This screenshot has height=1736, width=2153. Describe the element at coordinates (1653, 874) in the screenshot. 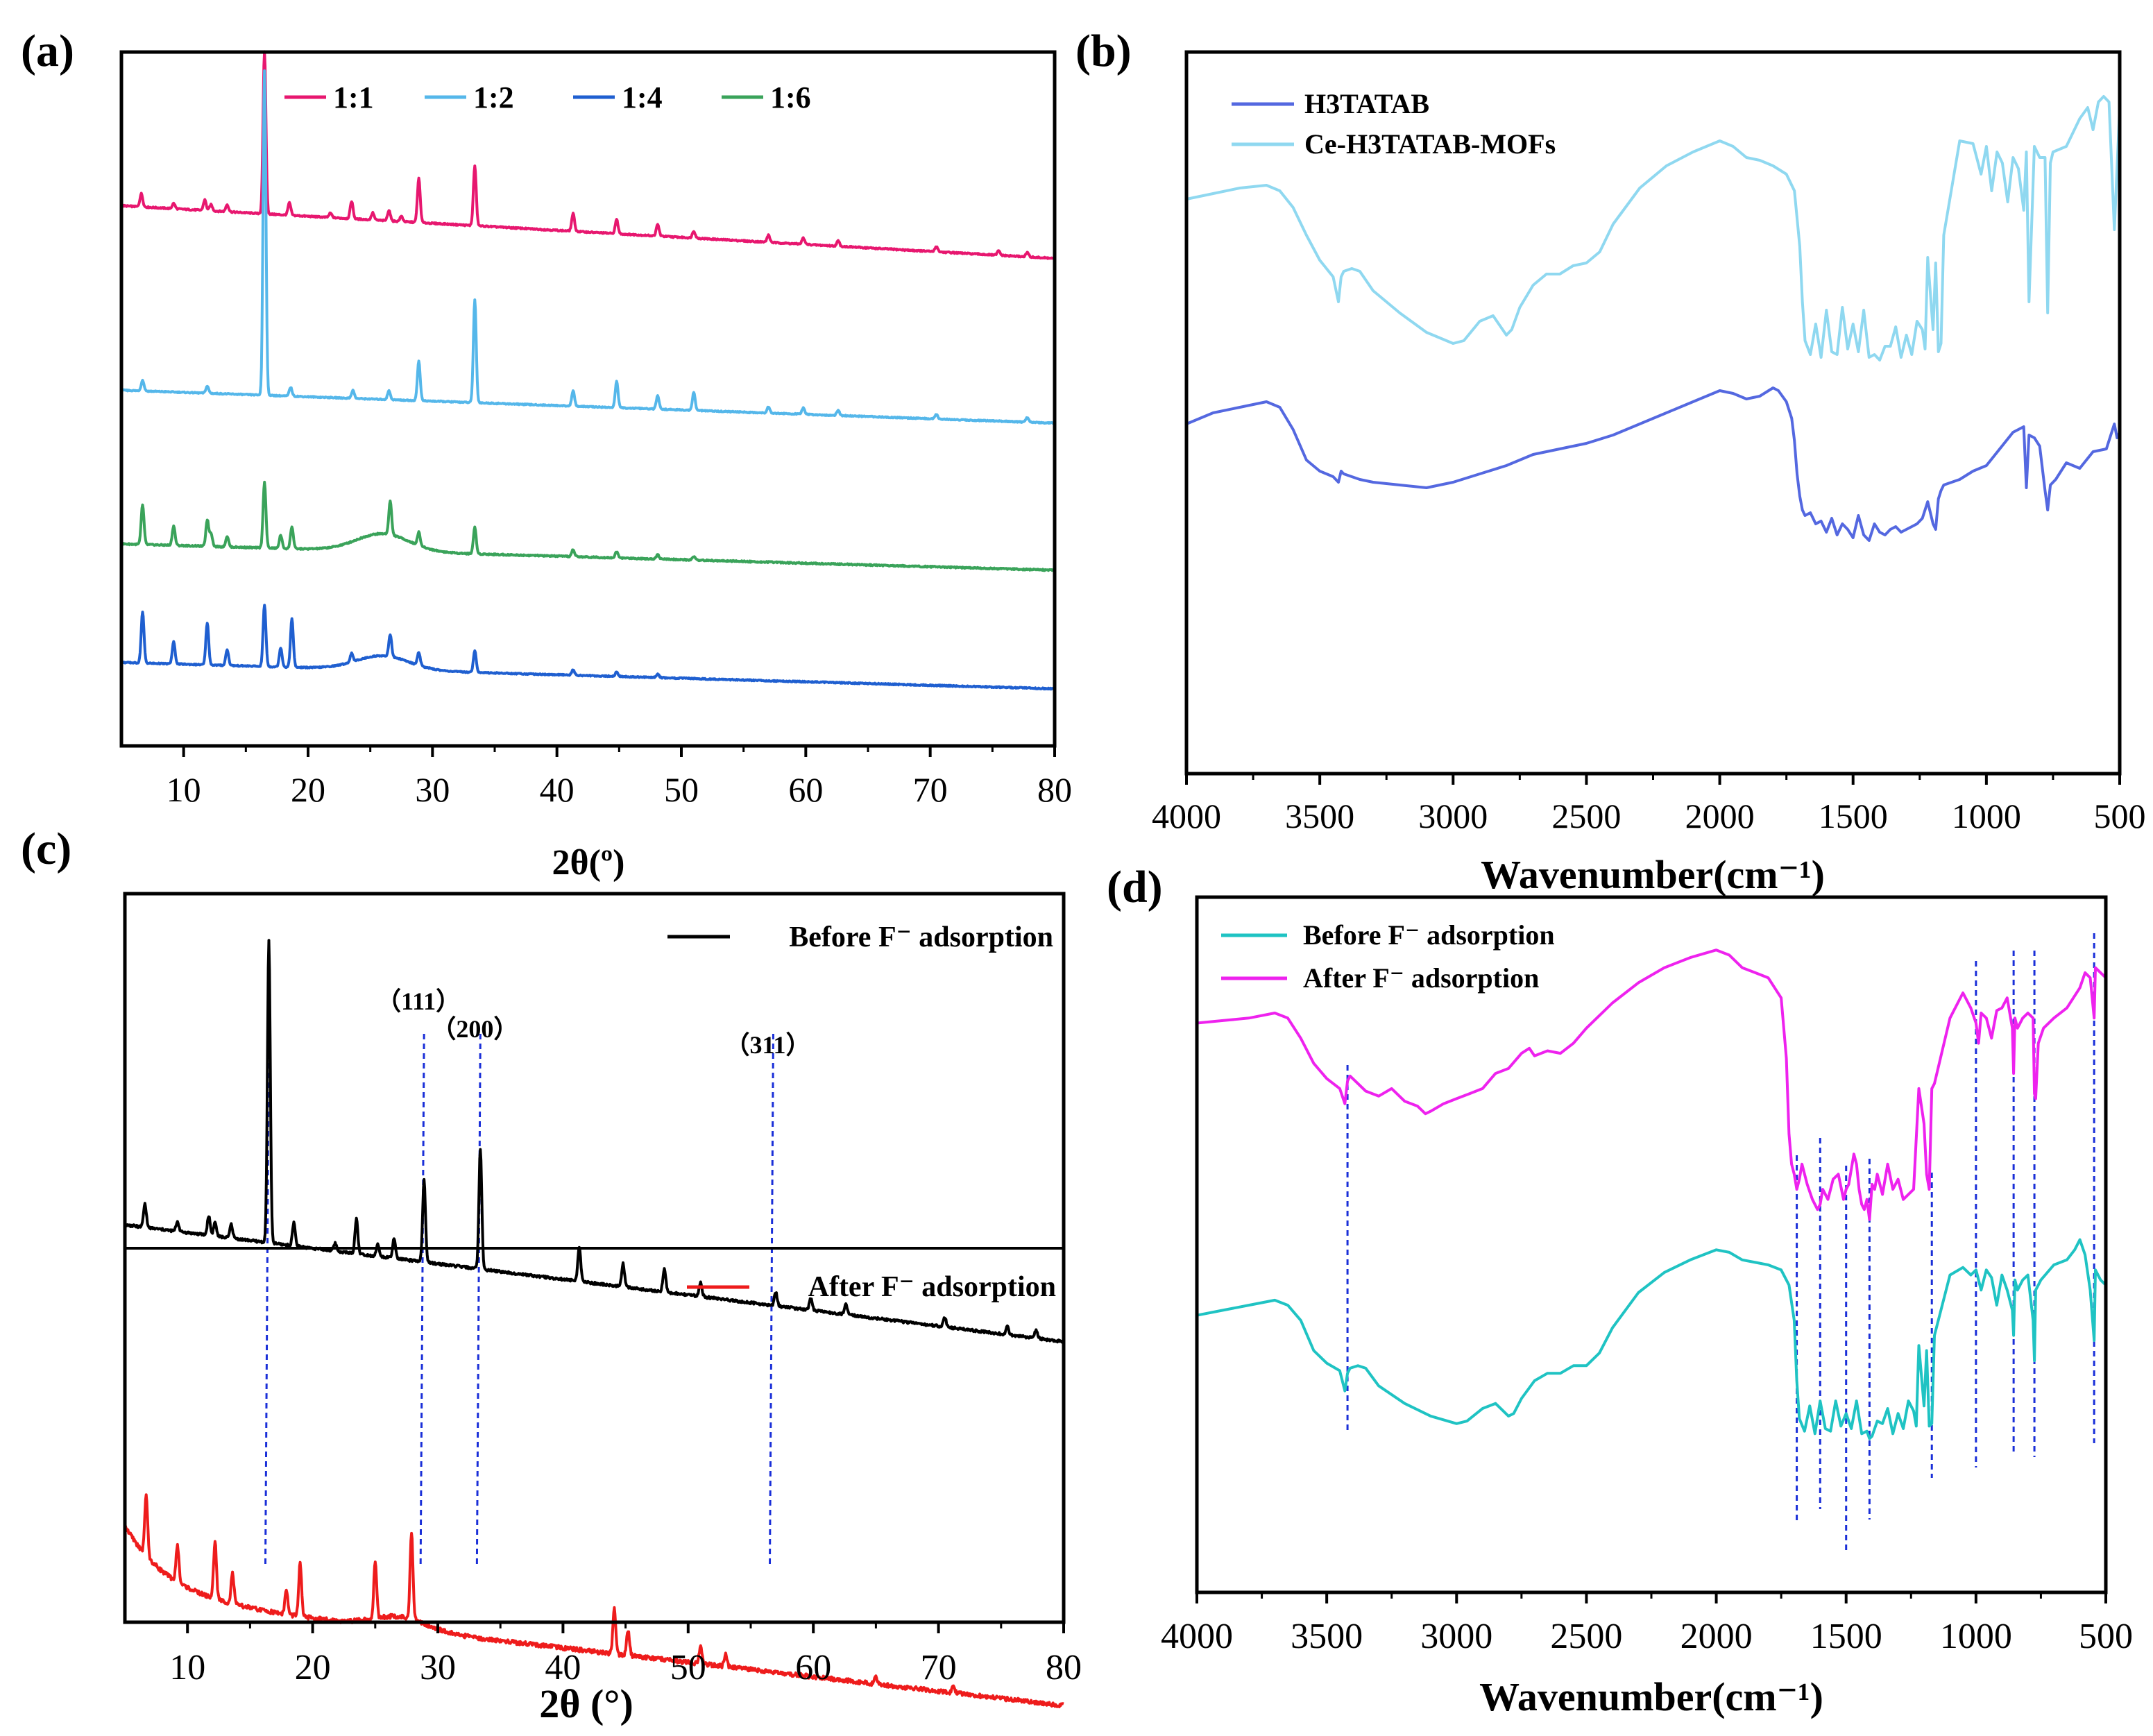

I see `panel-b-x-axis-title: Wavenumber(cm⁻¹)` at that location.